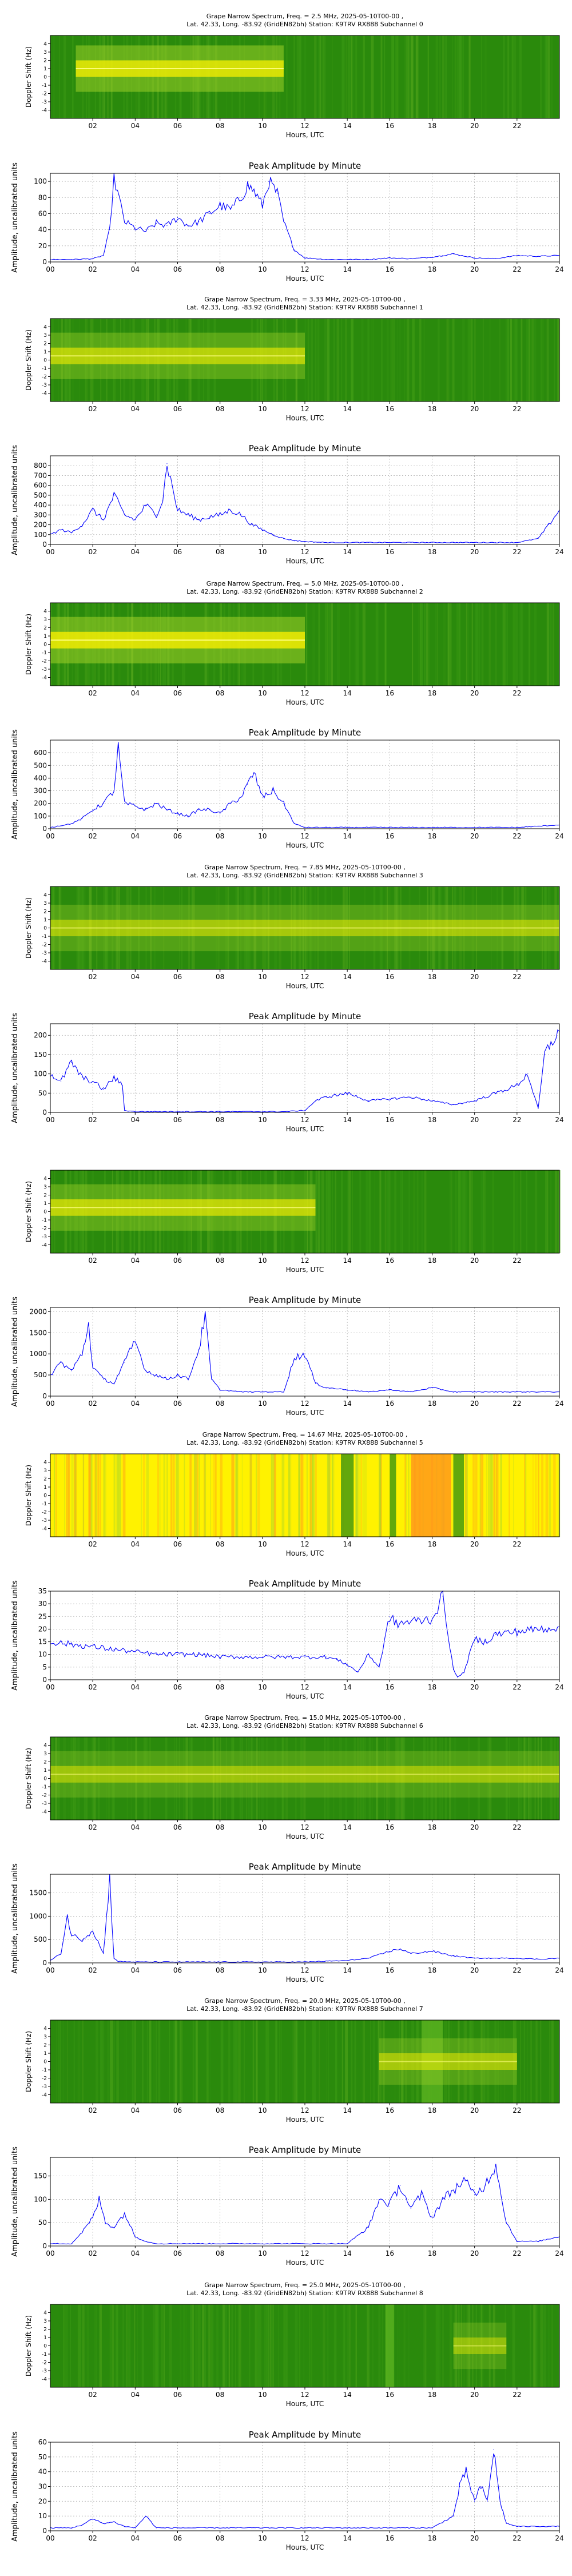 The height and width of the screenshot is (2576, 572). Describe the element at coordinates (432, 126) in the screenshot. I see `x-tick-label: 18` at that location.